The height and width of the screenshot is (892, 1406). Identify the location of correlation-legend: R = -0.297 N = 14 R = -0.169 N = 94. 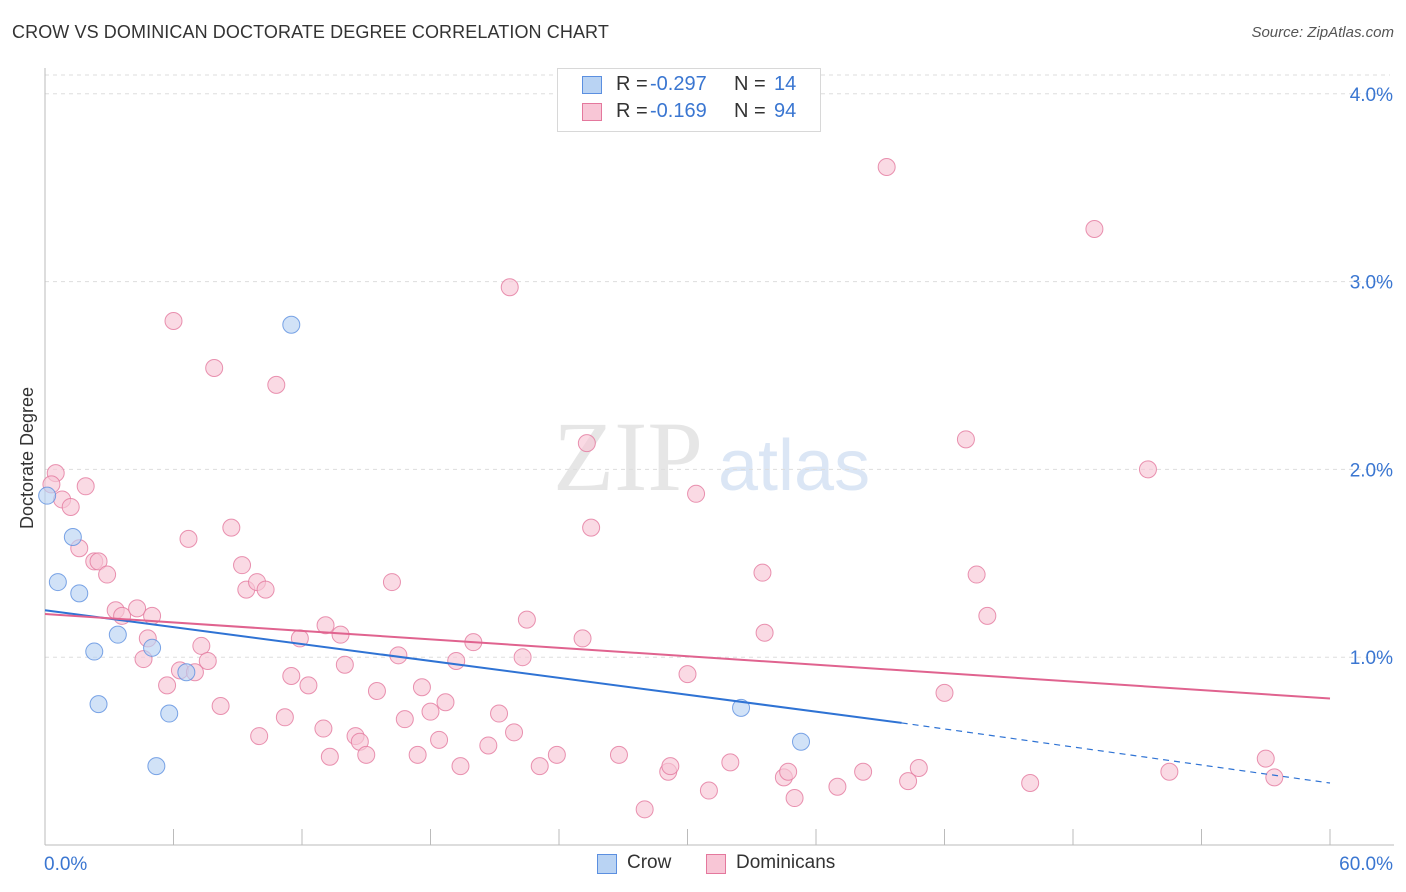
(689, 100).